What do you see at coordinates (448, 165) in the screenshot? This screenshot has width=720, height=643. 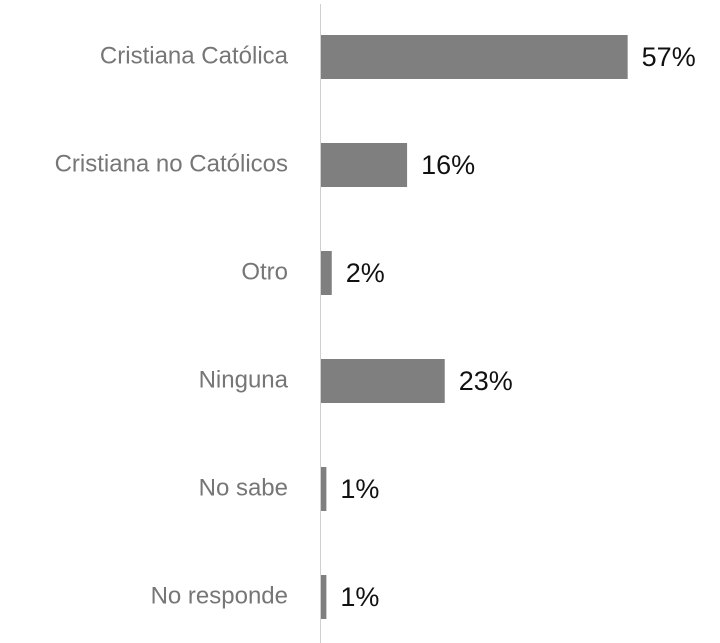 I see `data-label: 16%` at bounding box center [448, 165].